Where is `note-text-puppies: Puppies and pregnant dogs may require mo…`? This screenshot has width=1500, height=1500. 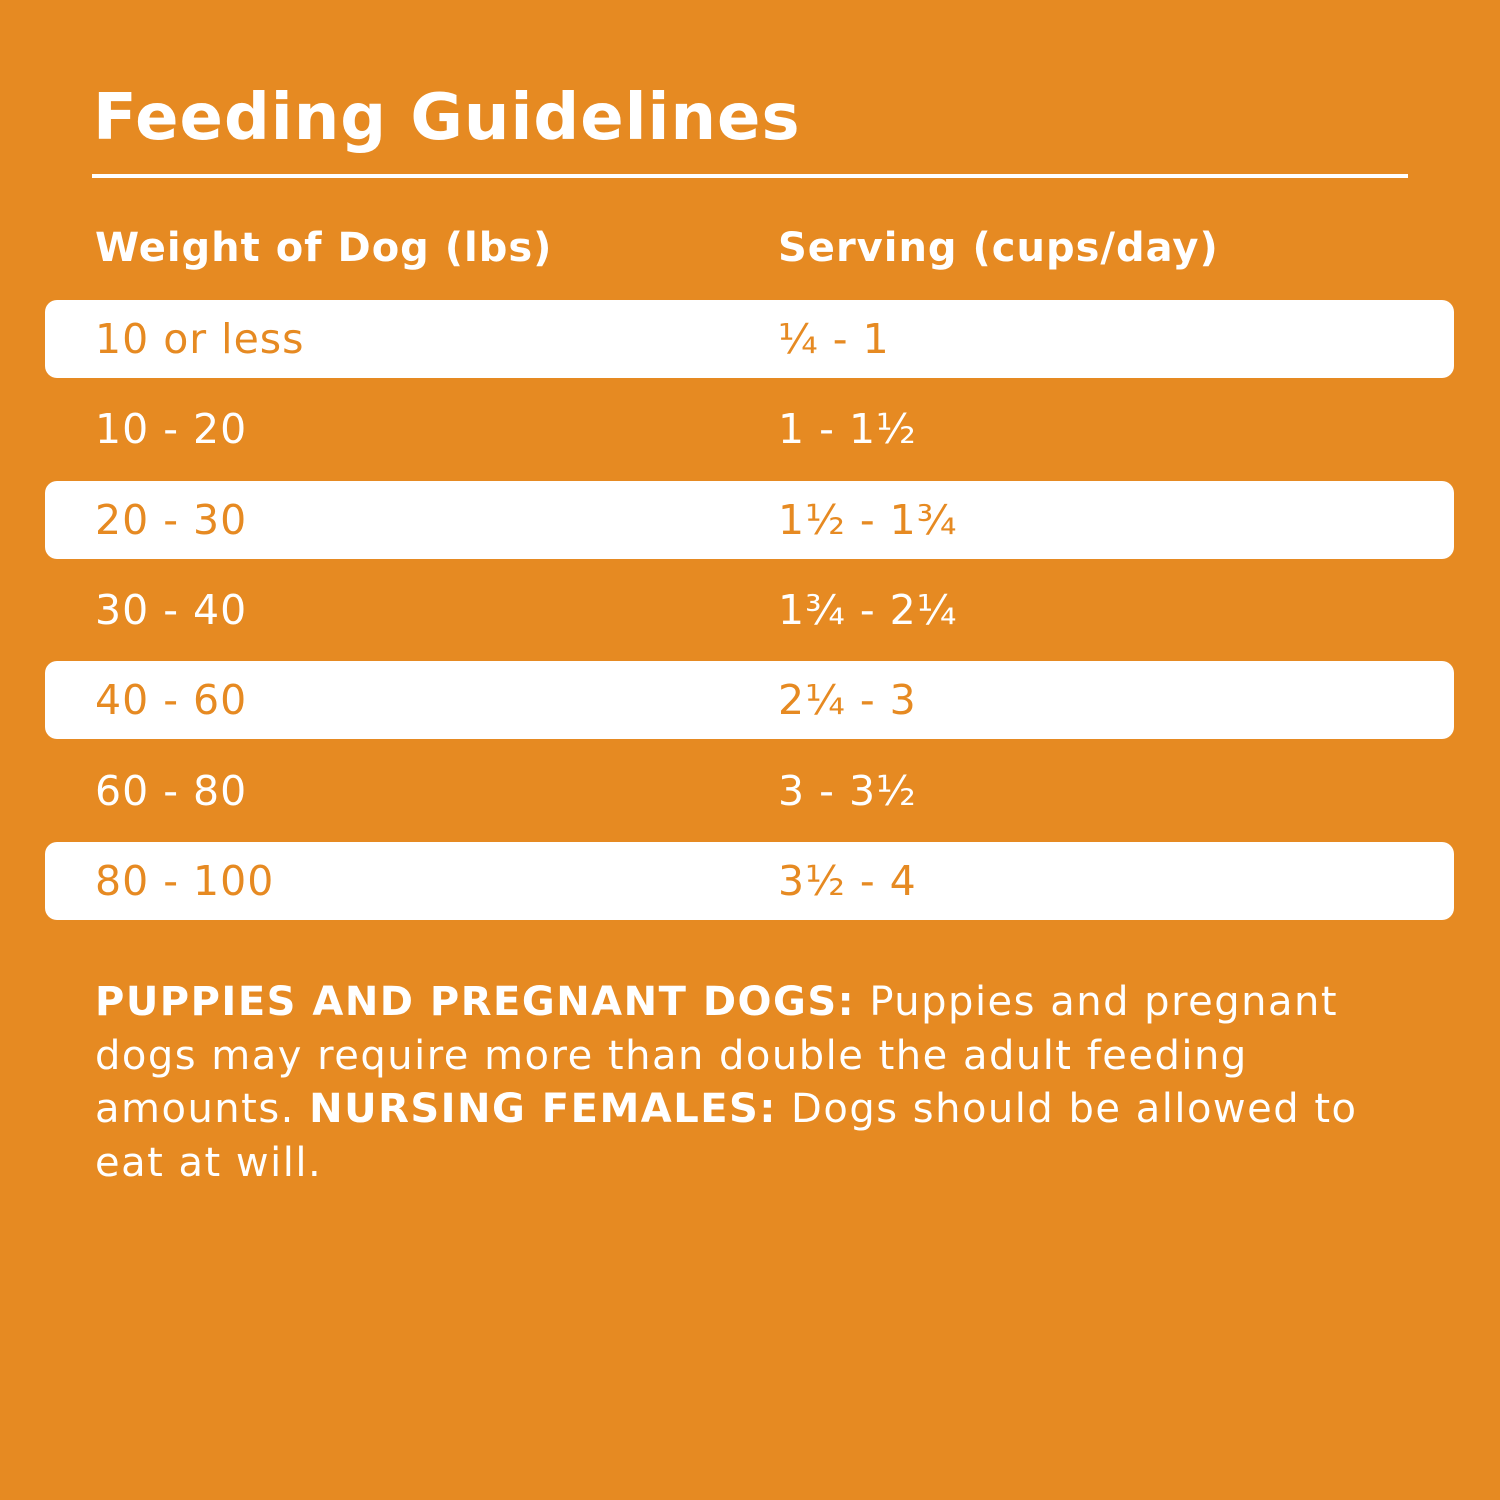 note-text-puppies: Puppies and pregnant dogs may require mo… is located at coordinates (717, 1055).